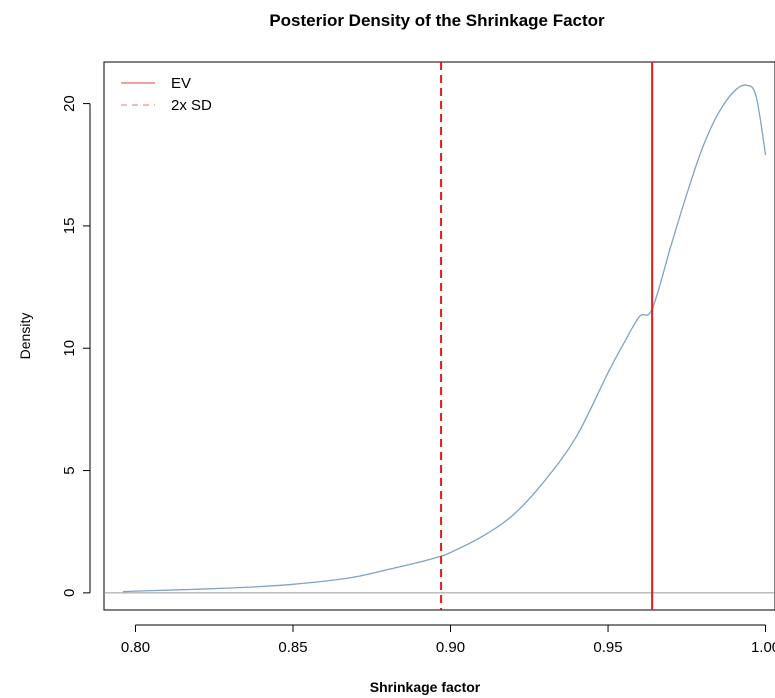  Describe the element at coordinates (69, 103) in the screenshot. I see `y-tick-label: 20` at that location.